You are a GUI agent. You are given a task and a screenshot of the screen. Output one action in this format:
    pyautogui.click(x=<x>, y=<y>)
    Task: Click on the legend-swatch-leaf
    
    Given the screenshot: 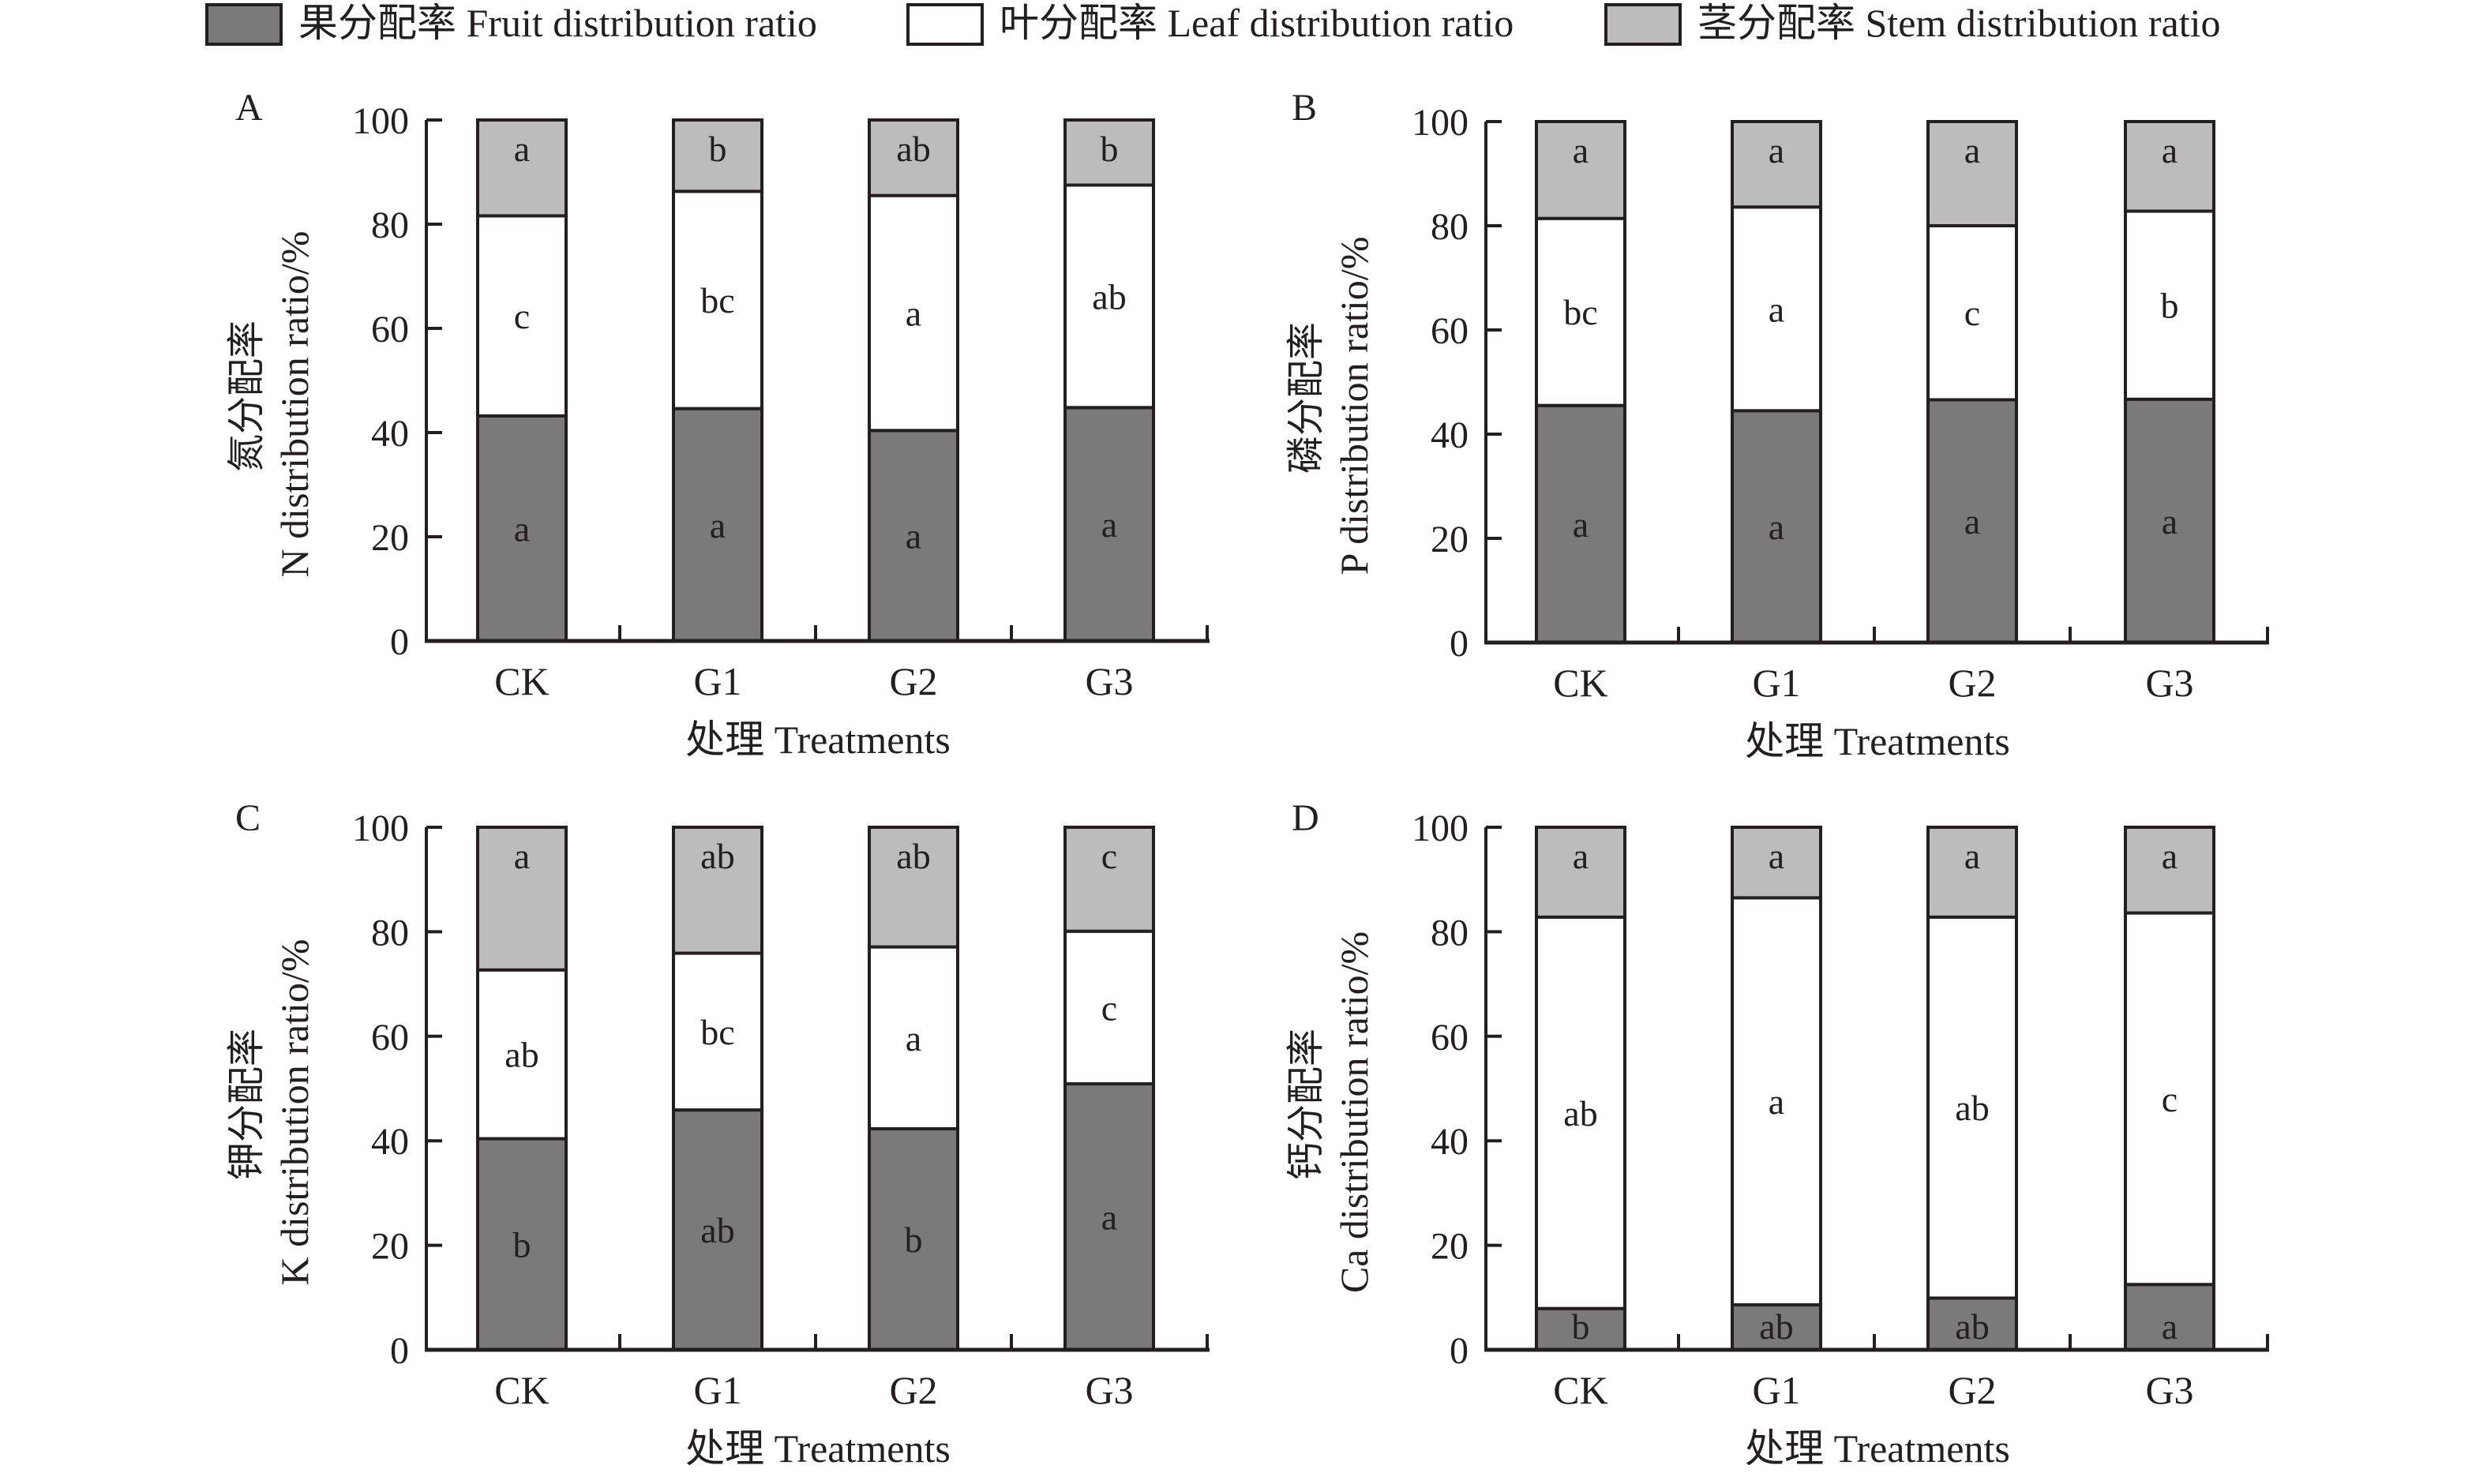 What is the action you would take?
    pyautogui.click(x=945, y=24)
    